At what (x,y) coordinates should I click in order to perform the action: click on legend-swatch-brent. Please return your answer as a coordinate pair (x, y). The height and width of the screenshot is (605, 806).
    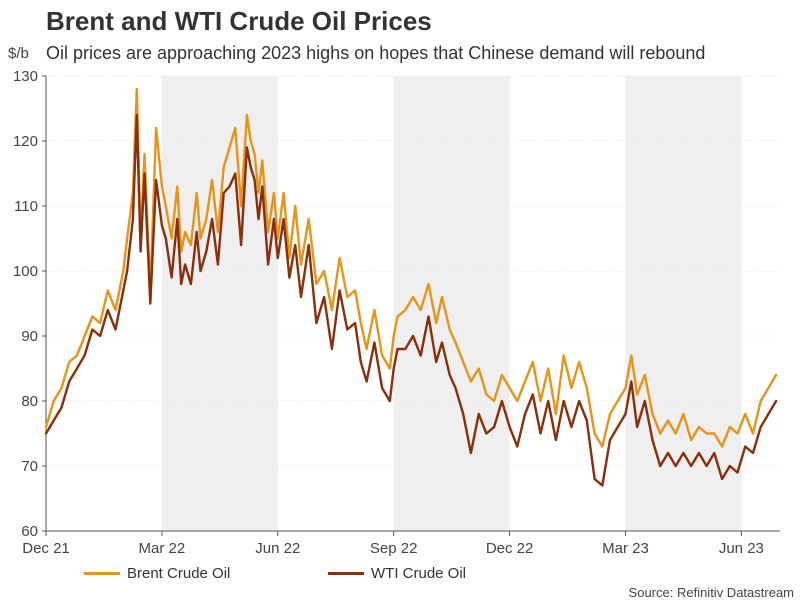
    Looking at the image, I should click on (102, 573).